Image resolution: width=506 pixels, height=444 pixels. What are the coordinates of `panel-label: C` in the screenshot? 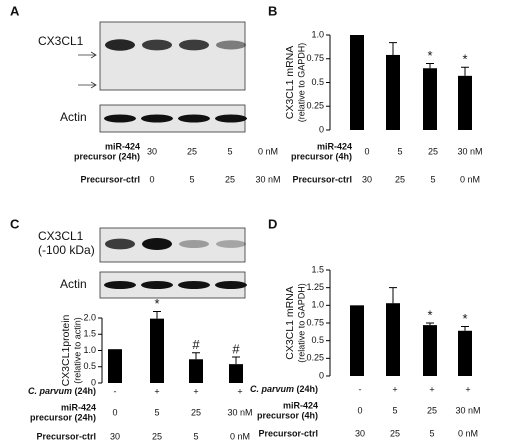 It's located at (15, 223).